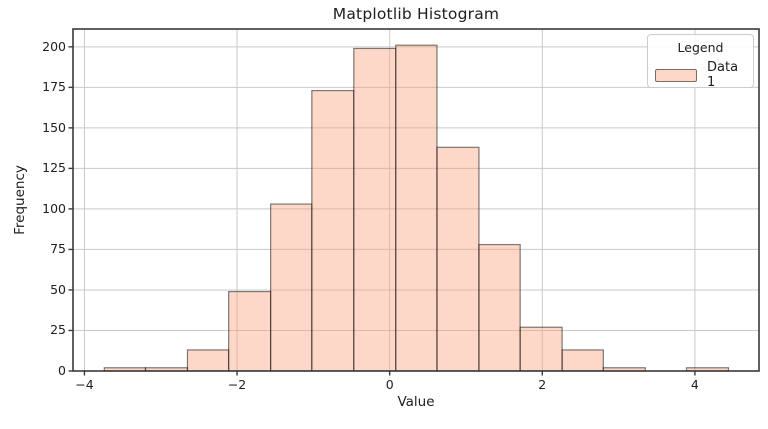  I want to click on y-tick-label: 75, so click(58, 249).